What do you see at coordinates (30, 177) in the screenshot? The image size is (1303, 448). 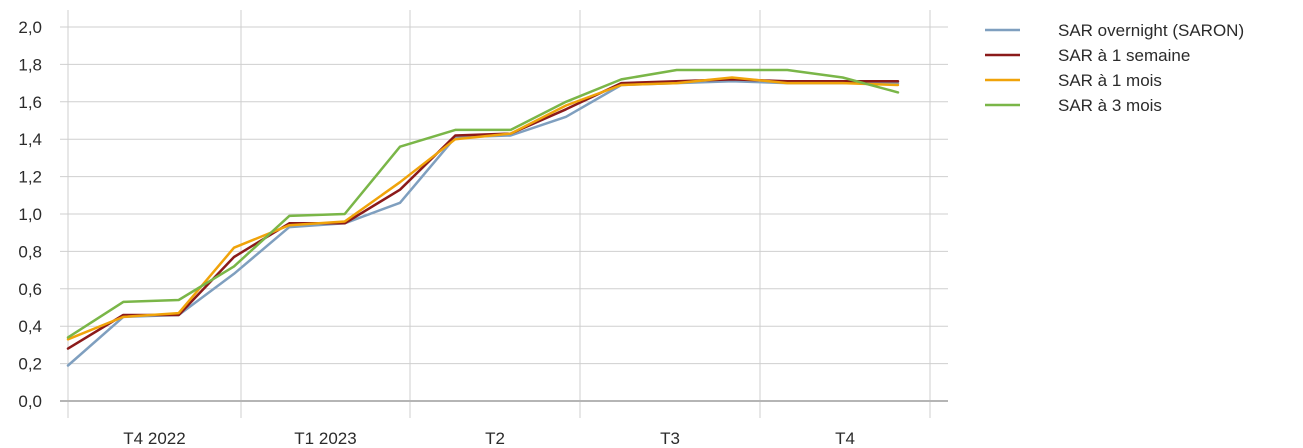 I see `y-tick-label: 1,2` at bounding box center [30, 177].